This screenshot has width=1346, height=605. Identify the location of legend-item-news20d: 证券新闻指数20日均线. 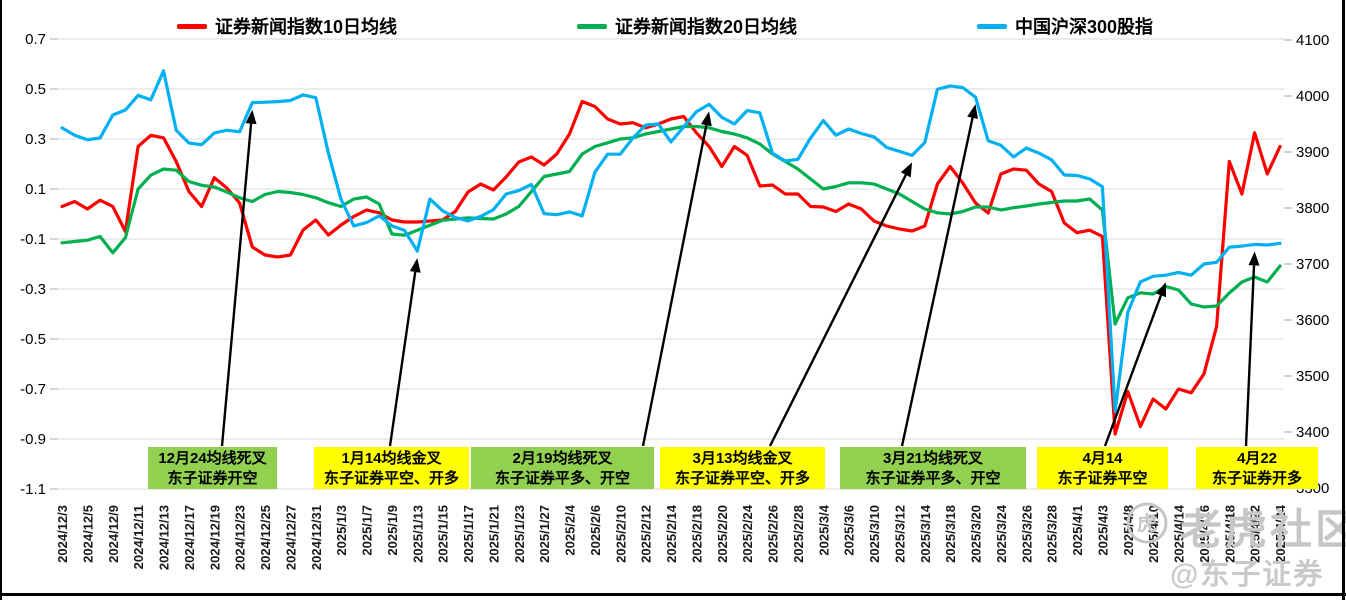
(687, 26).